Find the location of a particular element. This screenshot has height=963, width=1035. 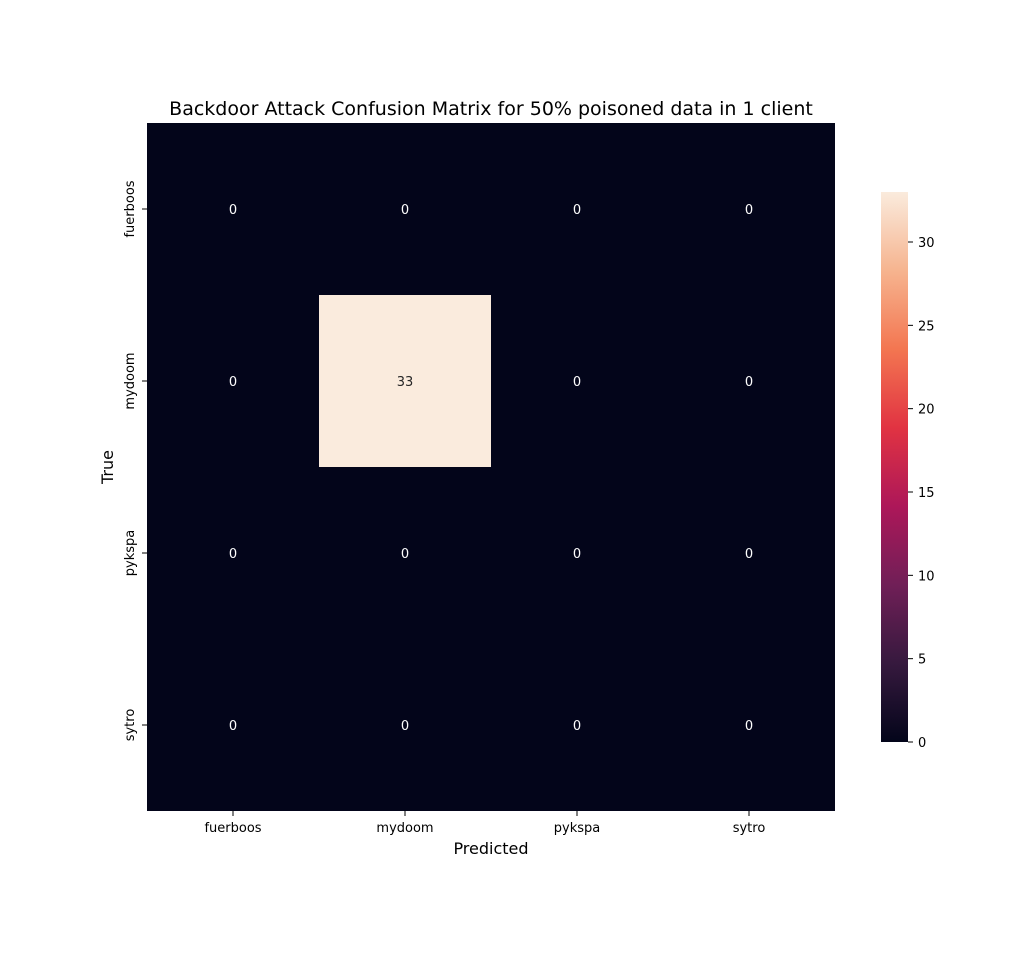

colorbar-tick-label: 25 is located at coordinates (926, 326).